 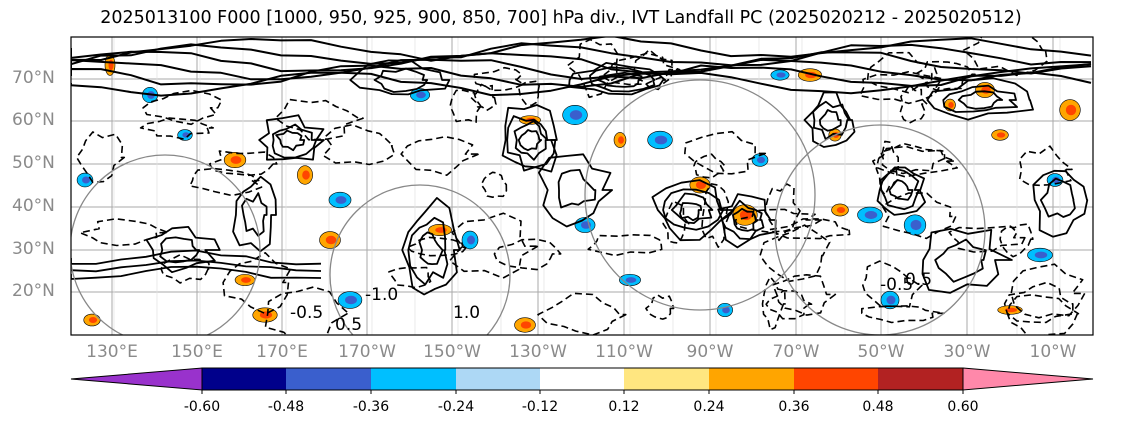 What do you see at coordinates (33, 291) in the screenshot?
I see `latitude-label: 20°N` at bounding box center [33, 291].